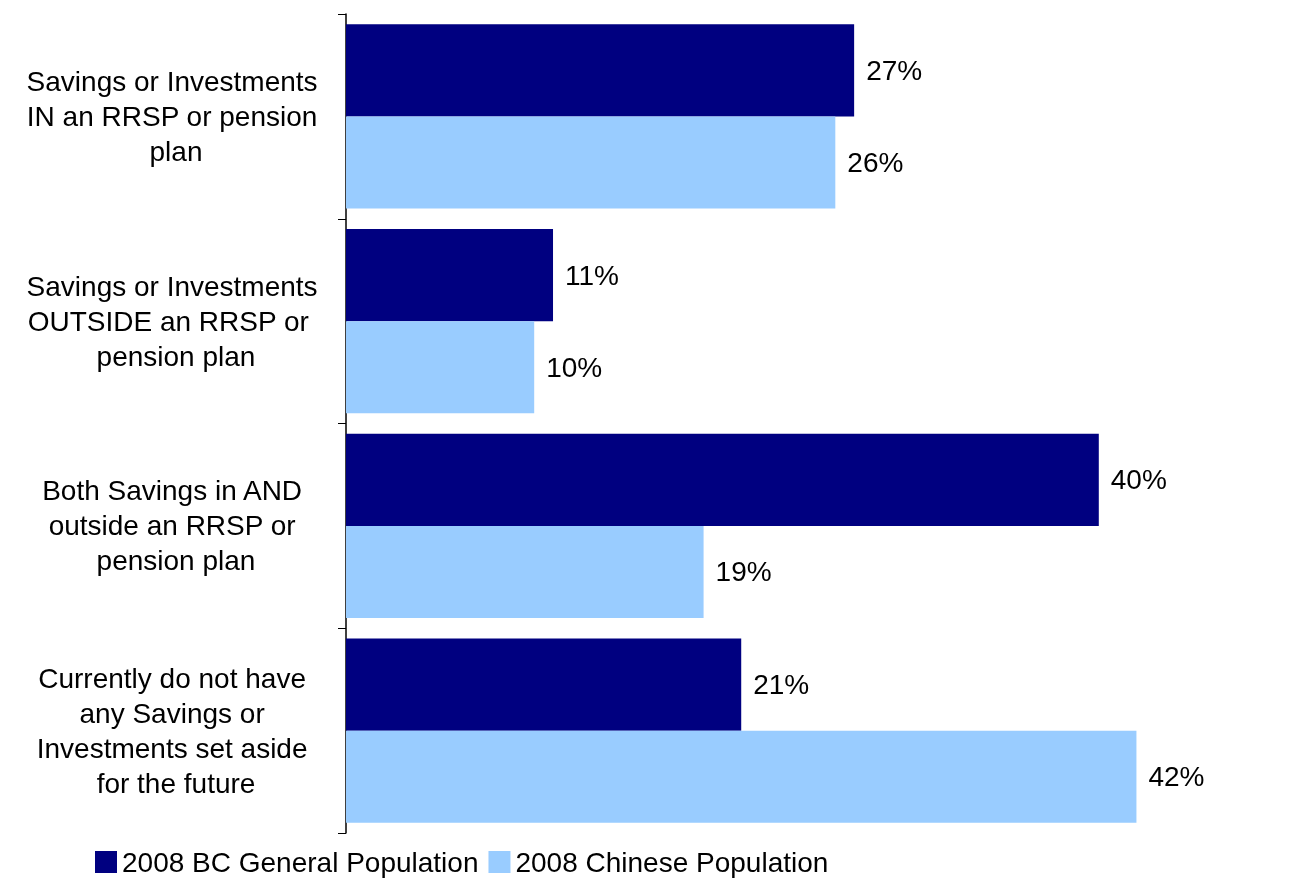  What do you see at coordinates (1176, 777) in the screenshot?
I see `data-label: 42%` at bounding box center [1176, 777].